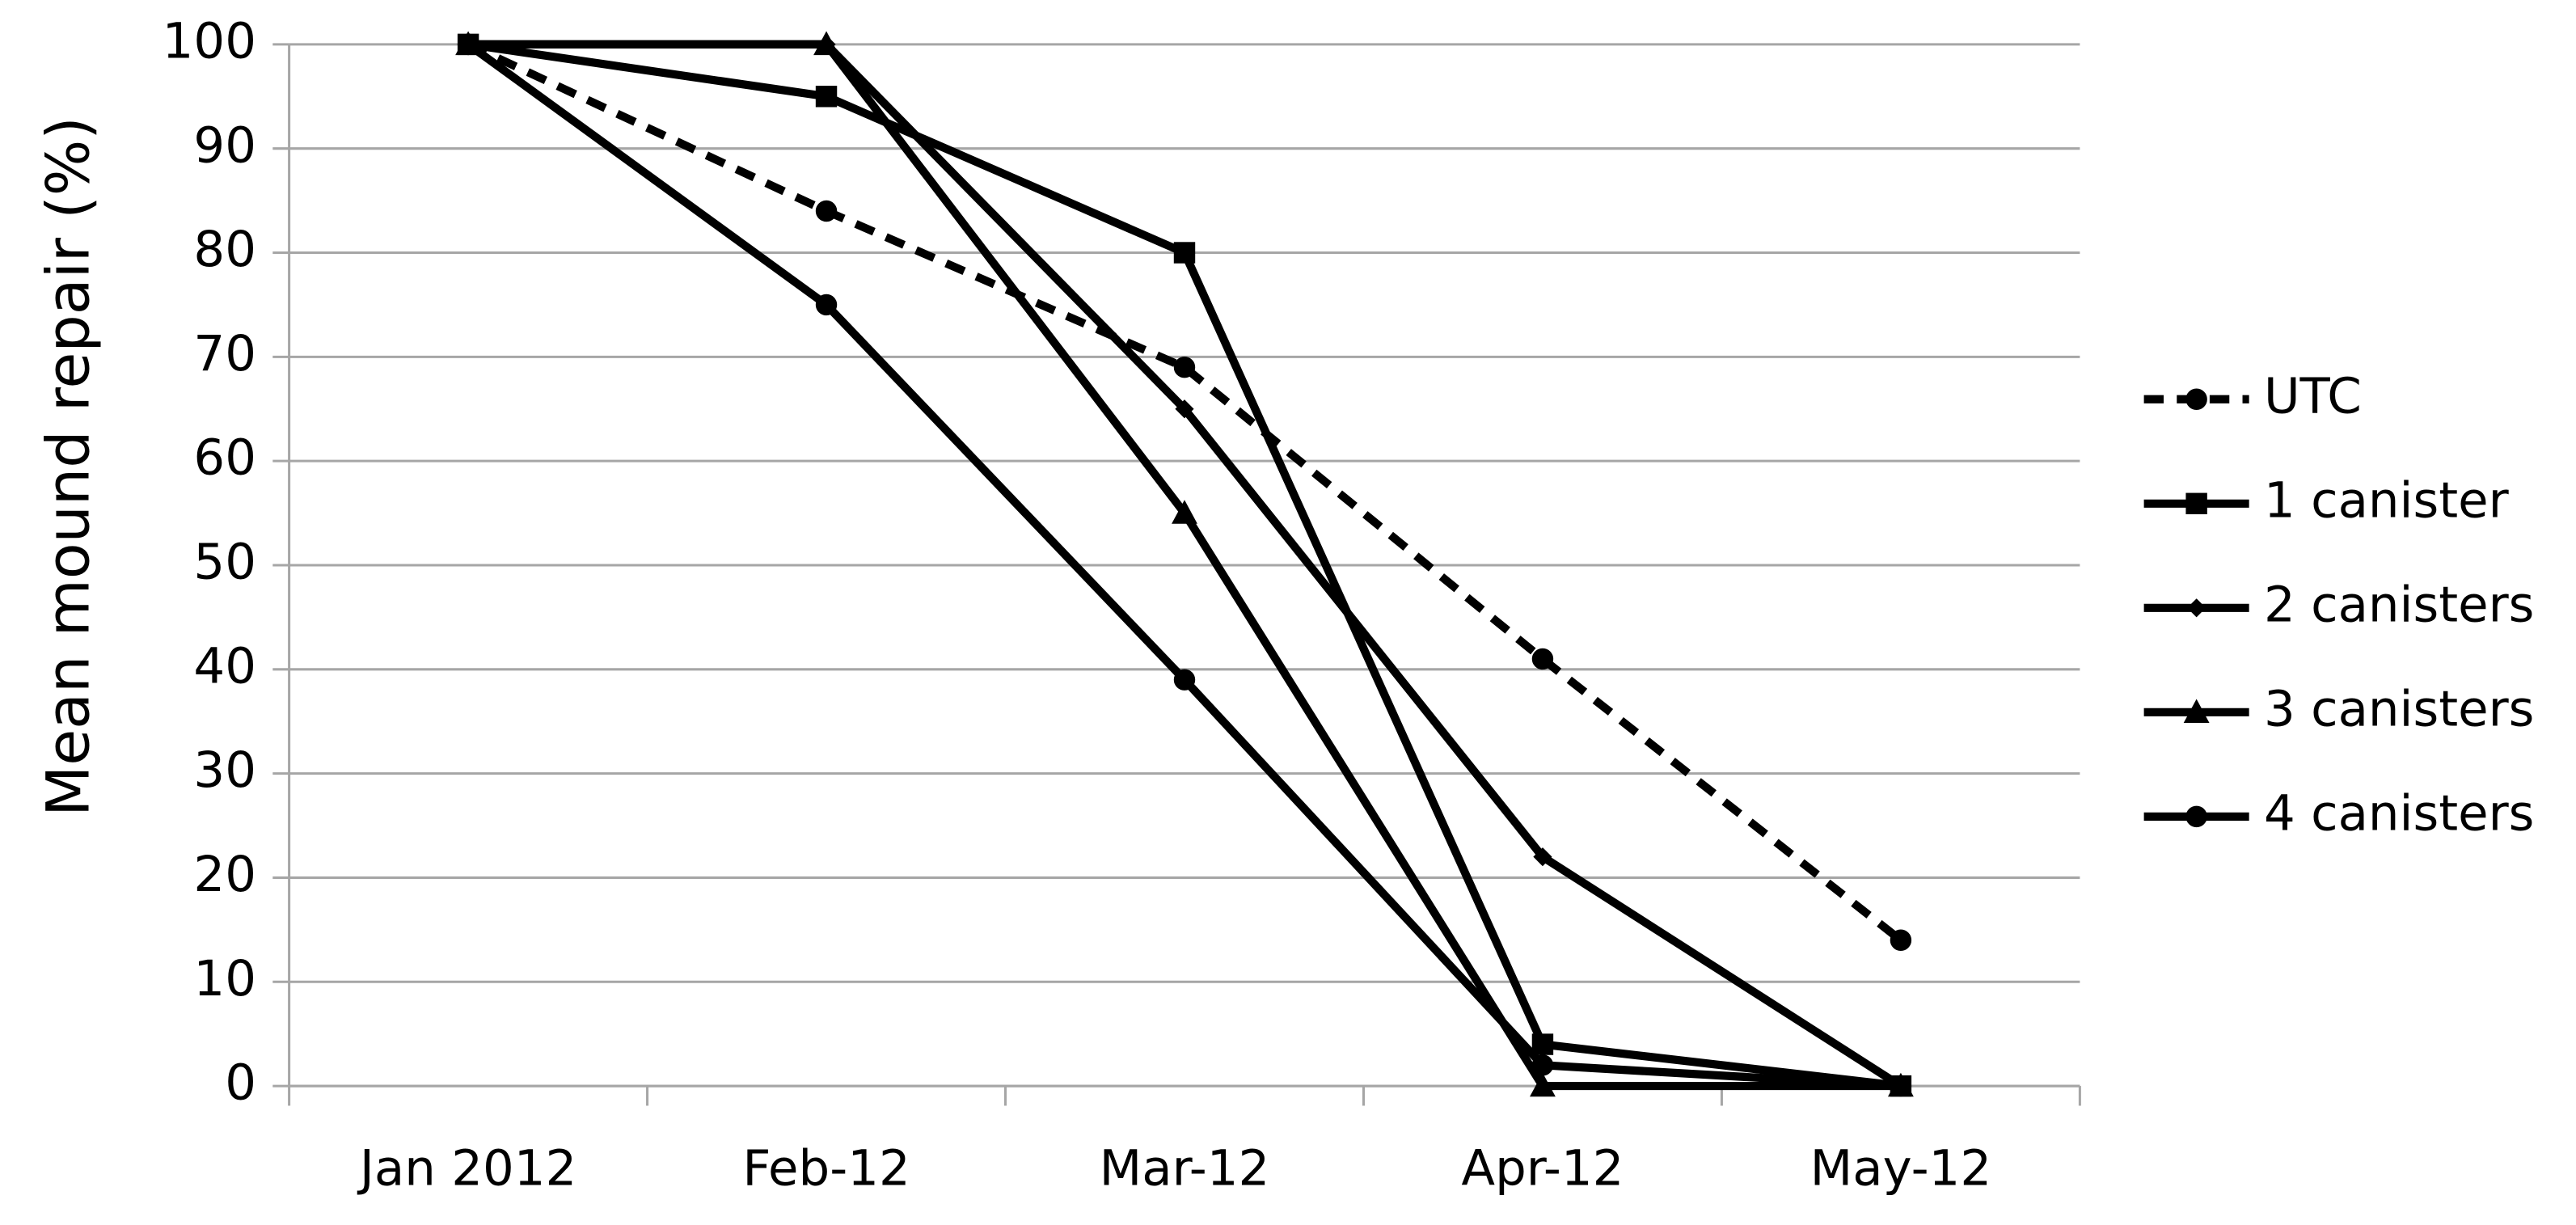 Image resolution: width=2576 pixels, height=1225 pixels. Describe the element at coordinates (826, 1168) in the screenshot. I see `x-tick-label: Feb-12` at that location.